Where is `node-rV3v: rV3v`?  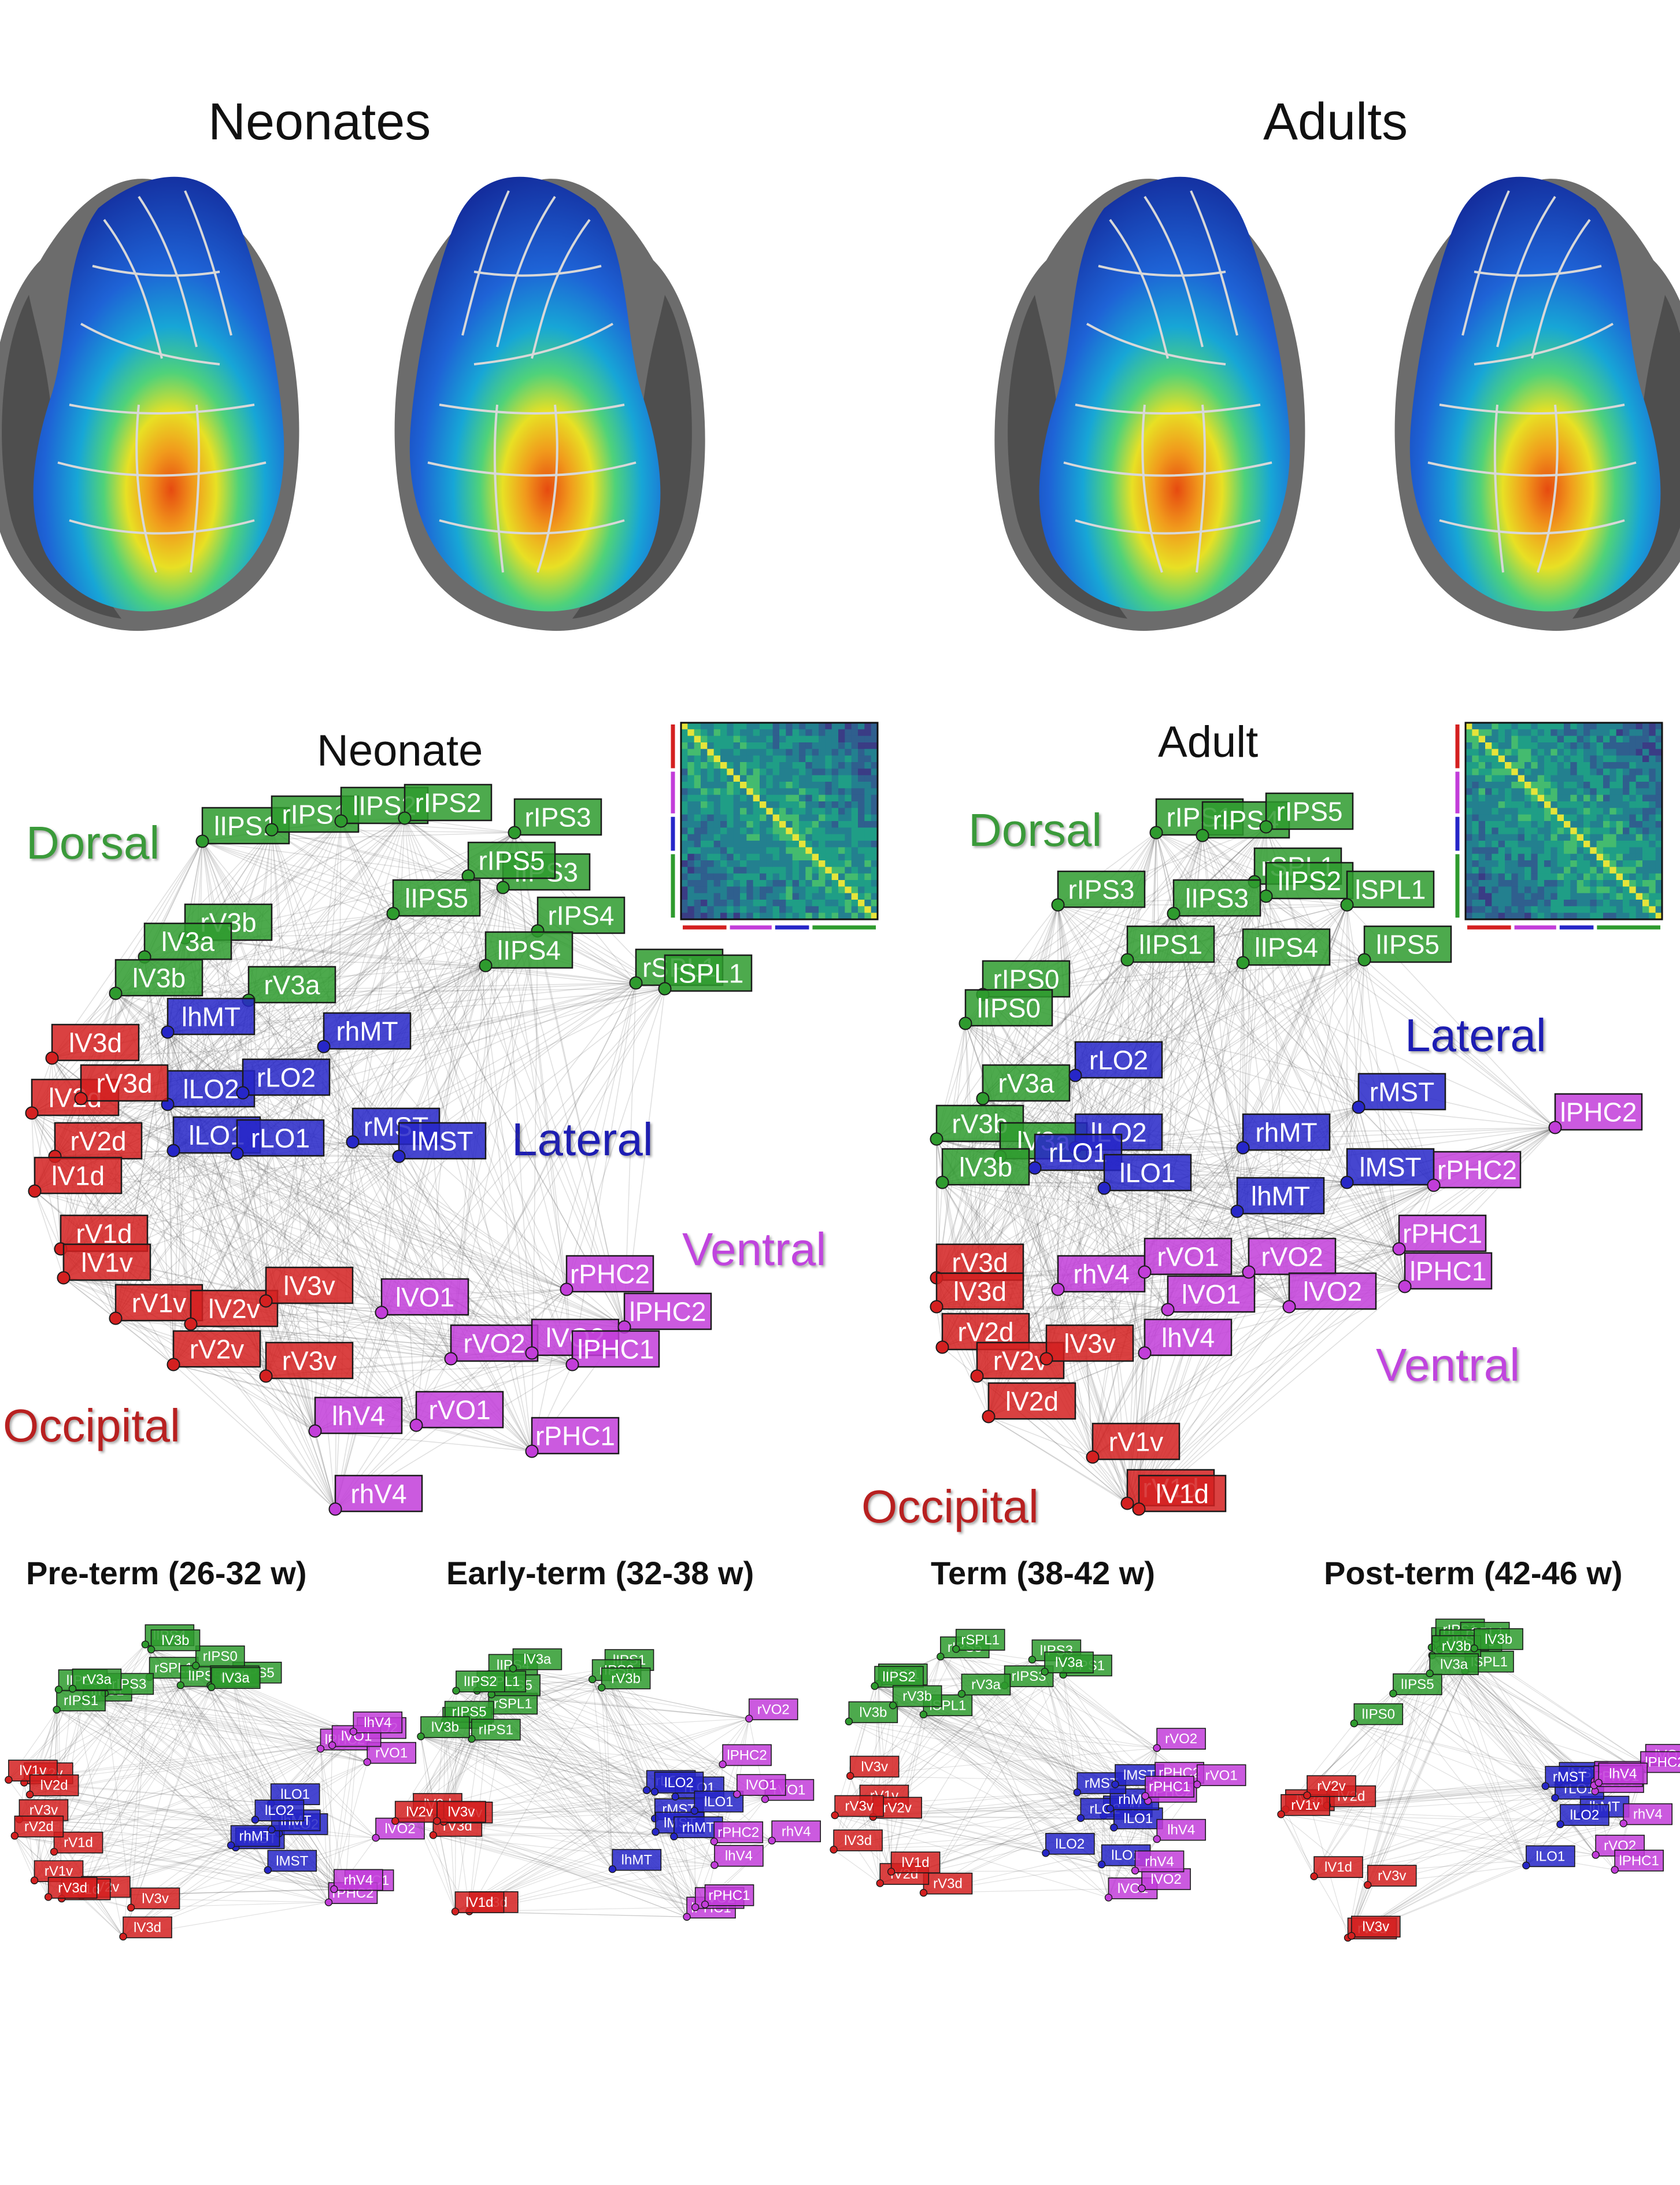
node-rV3v: rV3v is located at coordinates (858, 1807).